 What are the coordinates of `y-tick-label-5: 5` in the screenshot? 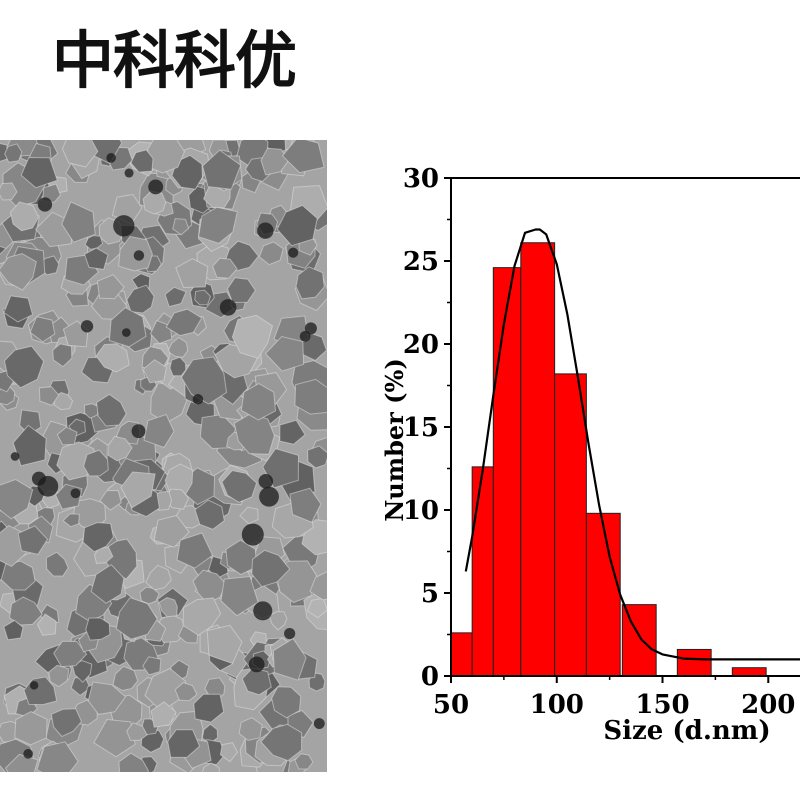 It's located at (430, 594).